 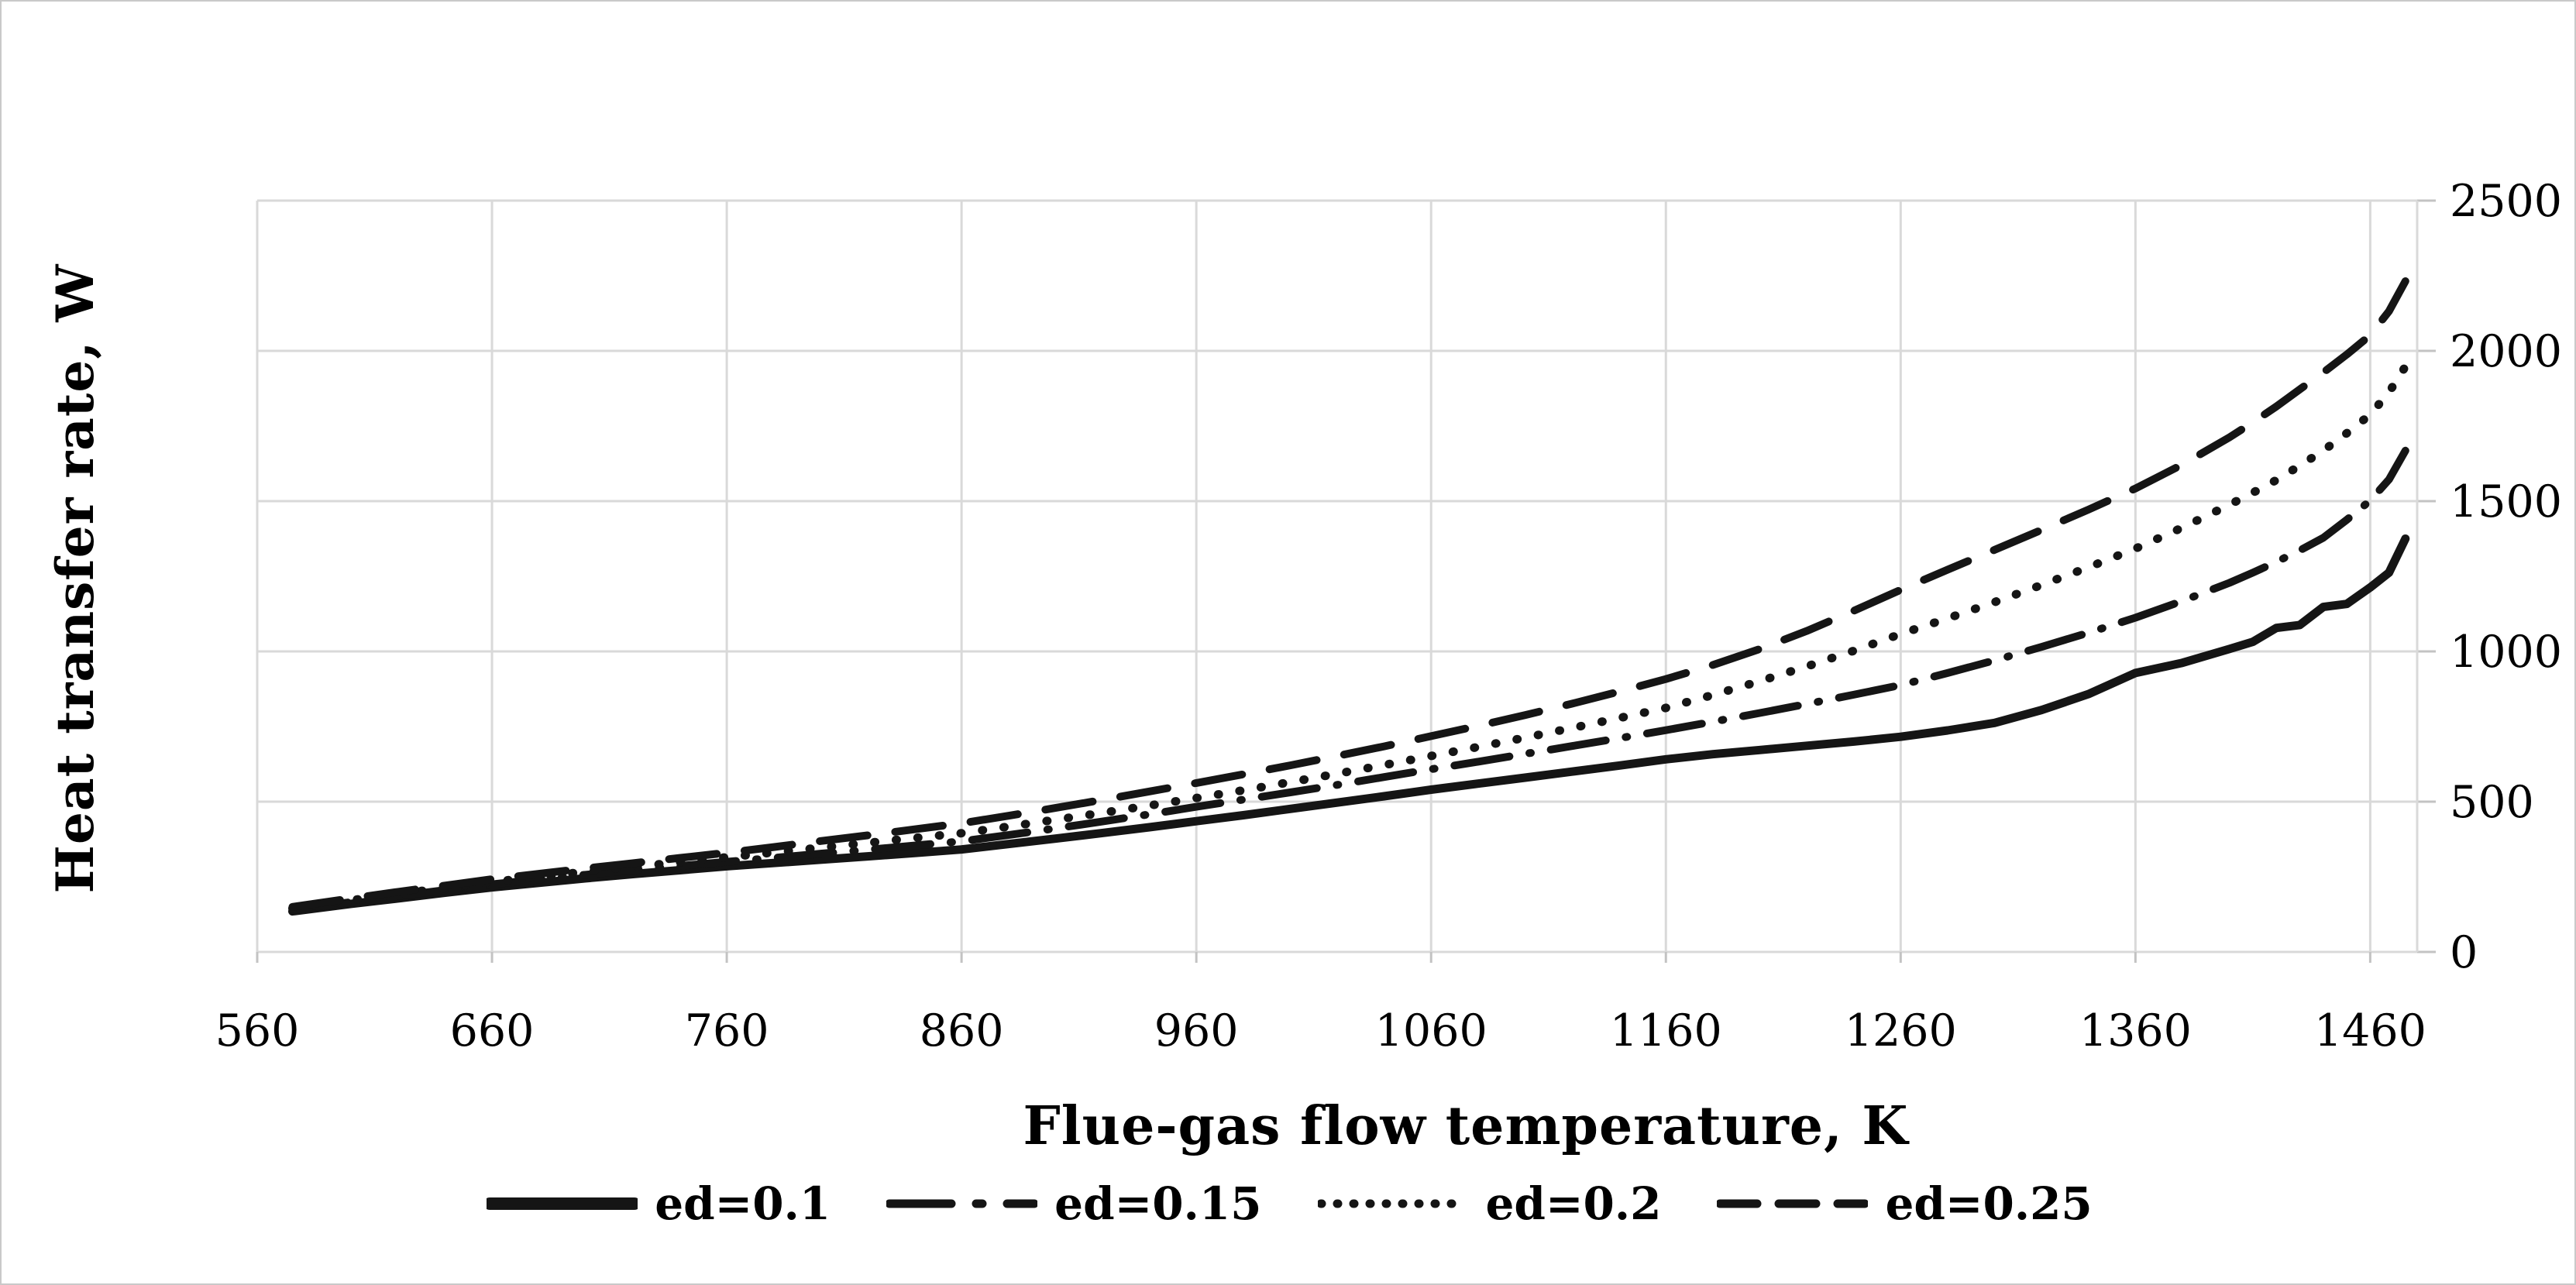 I want to click on y-tick-label: 1500, so click(x=2506, y=501).